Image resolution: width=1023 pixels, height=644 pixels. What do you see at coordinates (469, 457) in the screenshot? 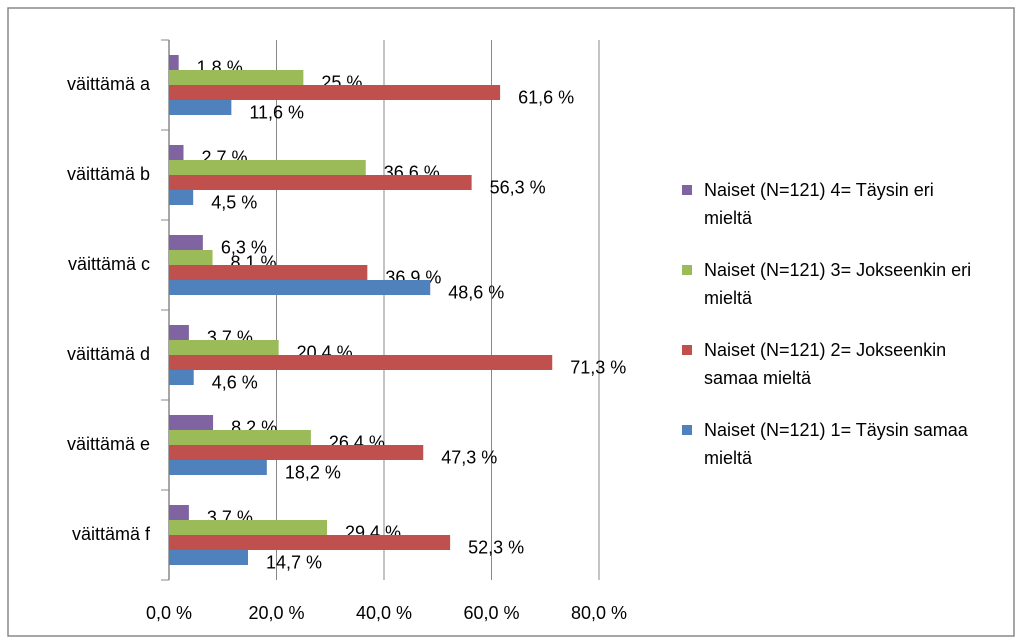
I see `value-label: 47,3 %` at bounding box center [469, 457].